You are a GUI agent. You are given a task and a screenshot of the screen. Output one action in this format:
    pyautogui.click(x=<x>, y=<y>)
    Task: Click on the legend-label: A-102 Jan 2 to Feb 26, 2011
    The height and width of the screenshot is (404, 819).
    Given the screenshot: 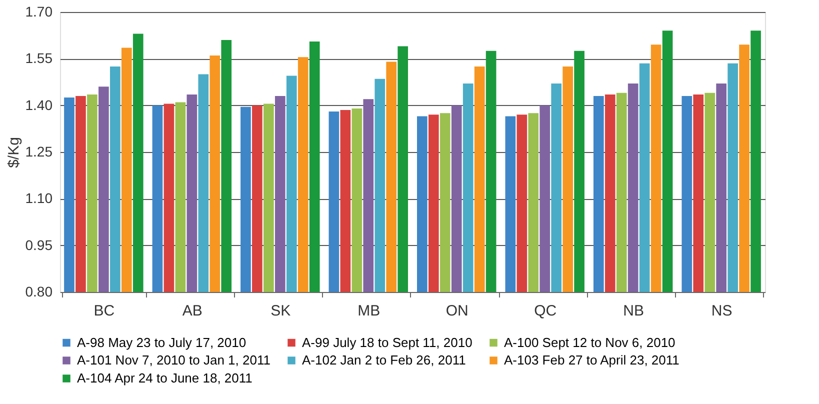 What is the action you would take?
    pyautogui.click(x=384, y=360)
    